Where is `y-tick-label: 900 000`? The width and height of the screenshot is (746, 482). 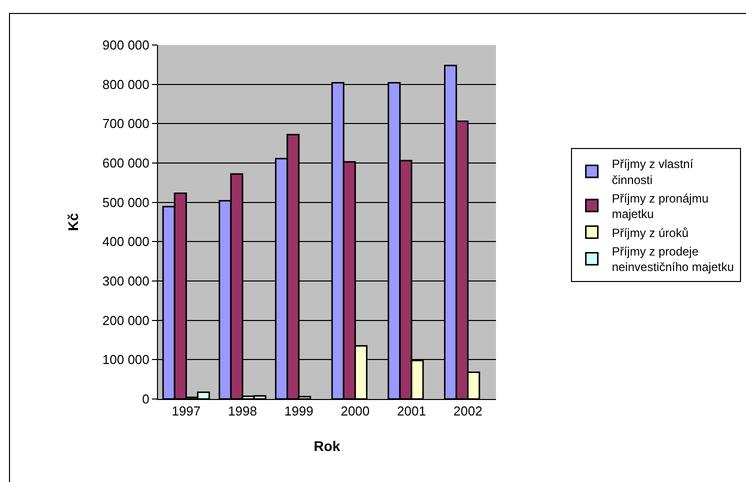
y-tick-label: 900 000 is located at coordinates (126, 45).